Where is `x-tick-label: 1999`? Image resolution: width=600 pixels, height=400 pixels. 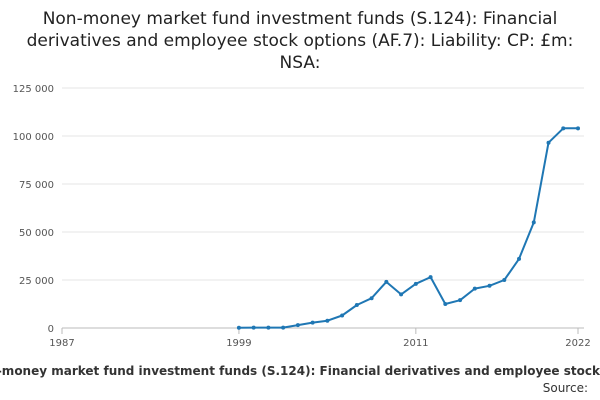
x-tick-label: 1999 is located at coordinates (238, 343).